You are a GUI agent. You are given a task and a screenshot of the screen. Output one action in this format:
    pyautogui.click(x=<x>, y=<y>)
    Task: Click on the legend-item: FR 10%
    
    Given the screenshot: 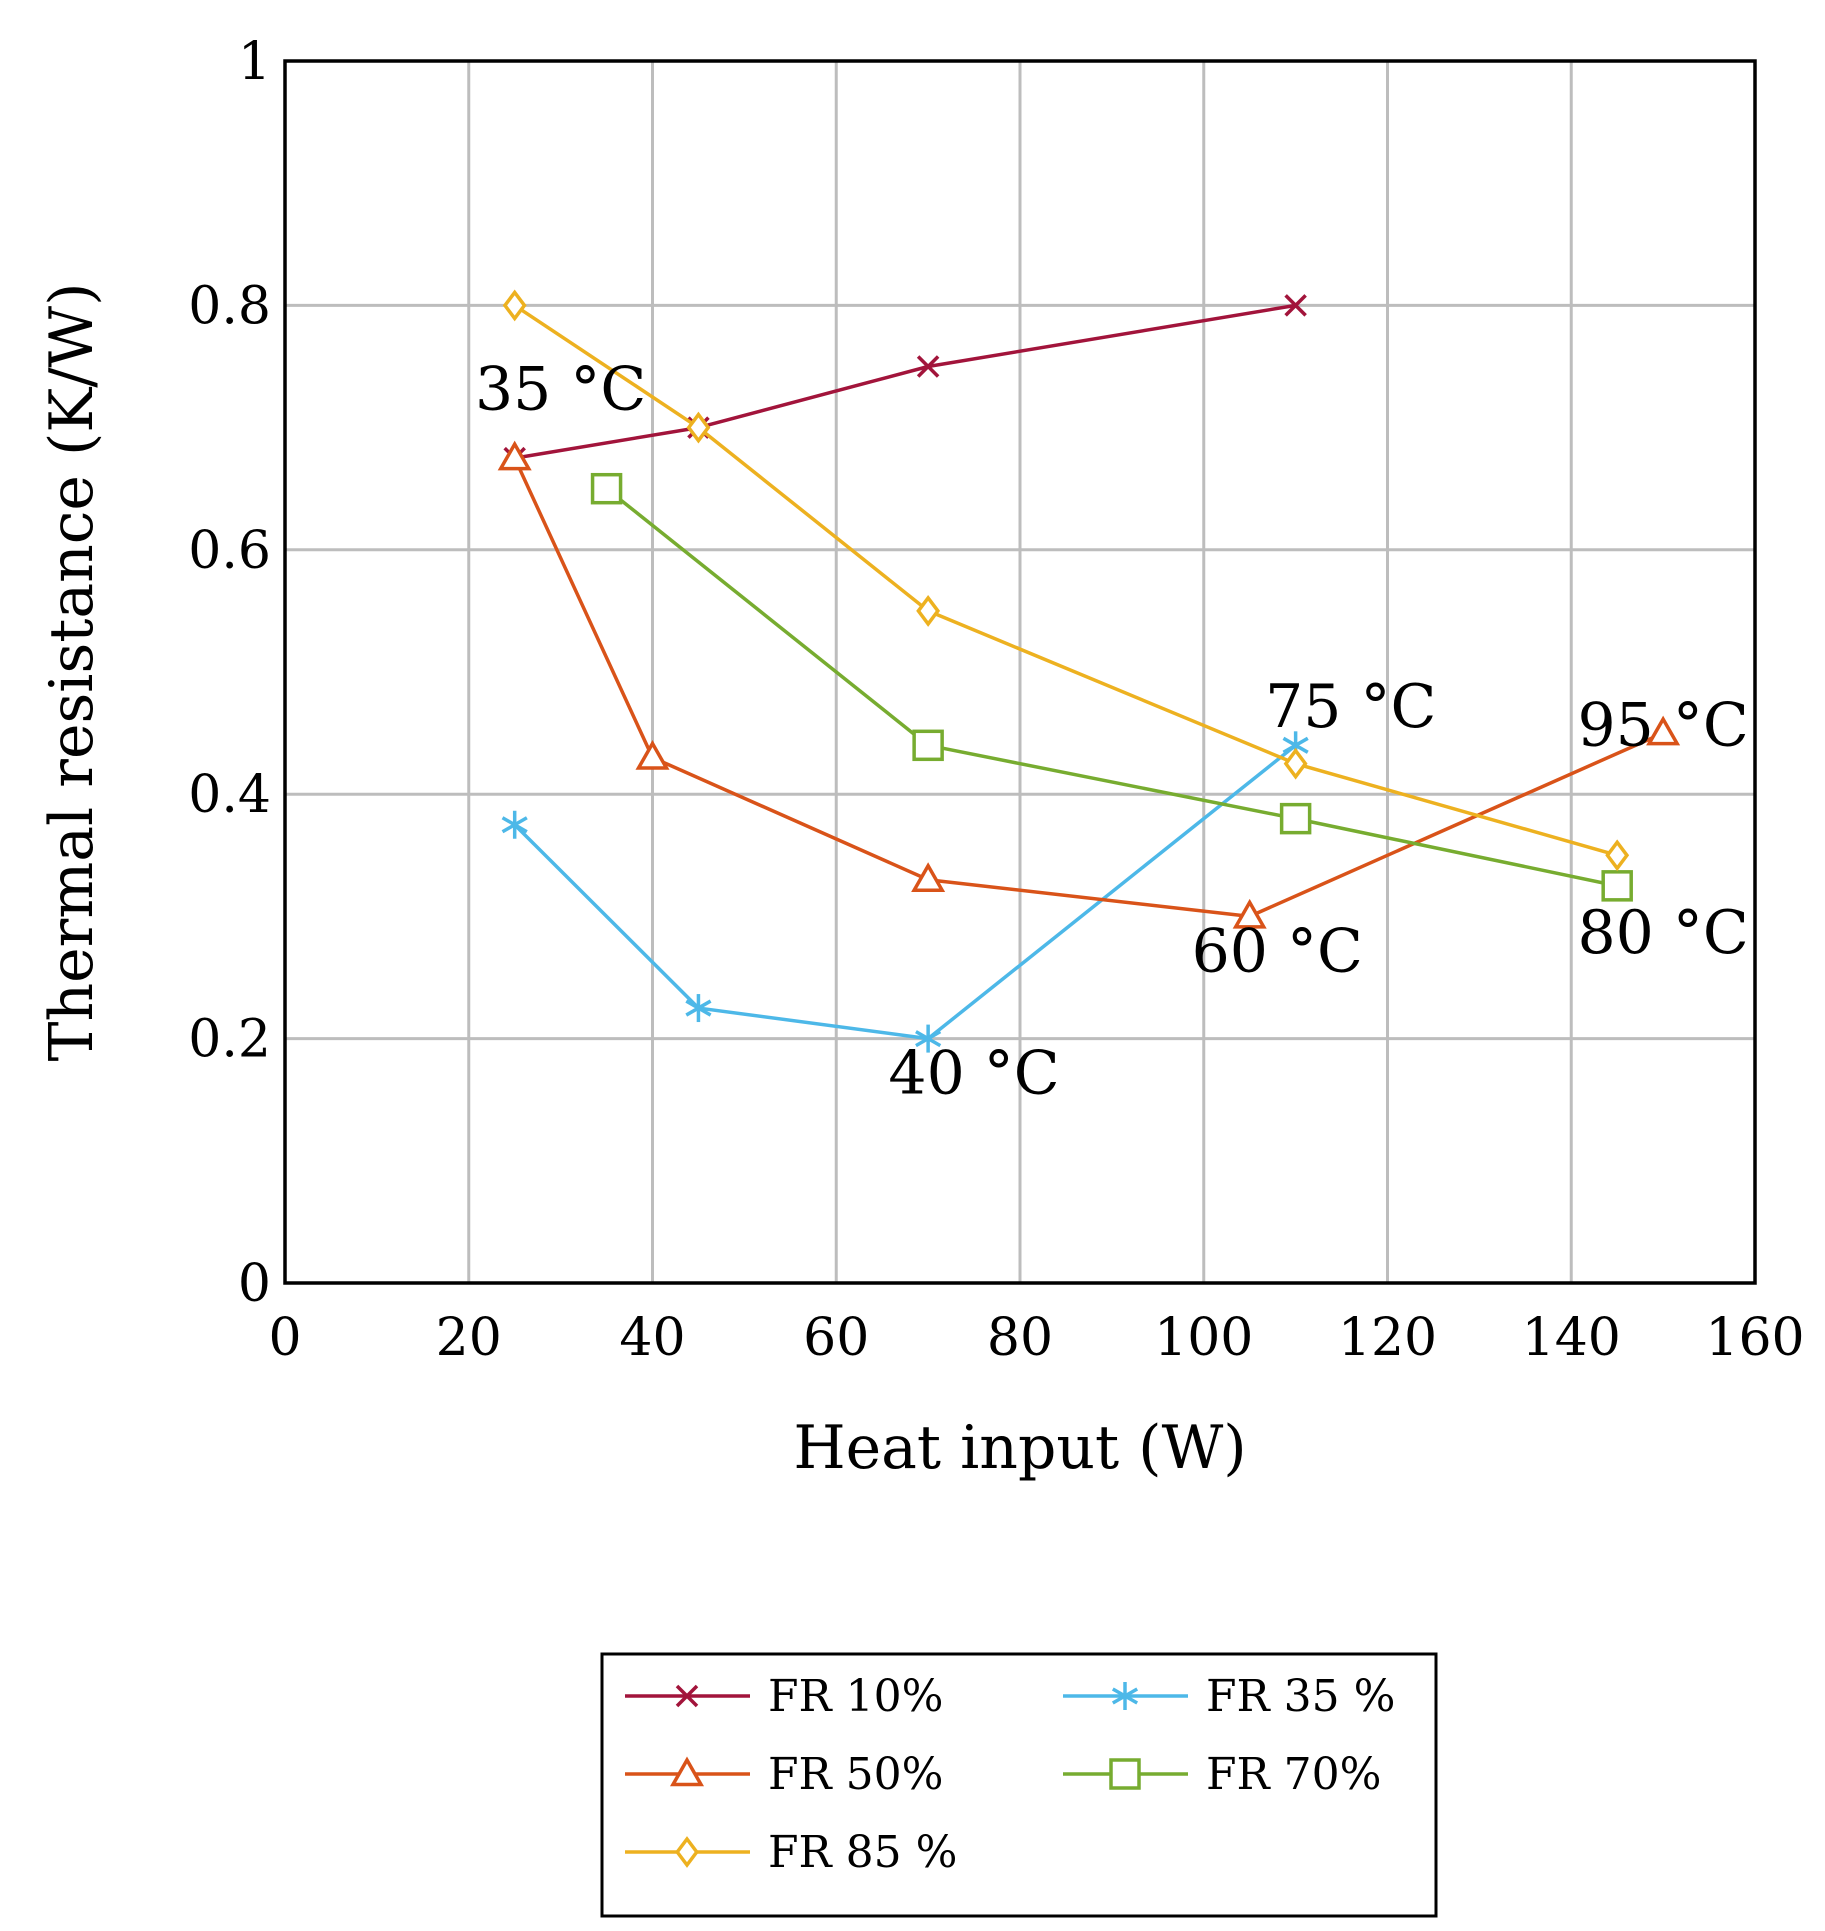 What is the action you would take?
    pyautogui.click(x=784, y=1696)
    